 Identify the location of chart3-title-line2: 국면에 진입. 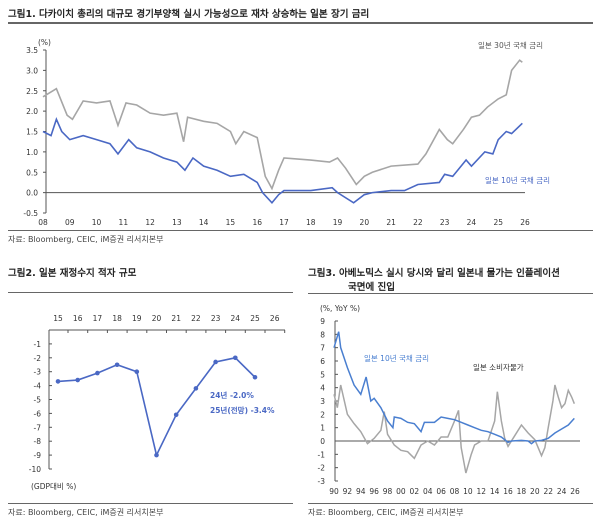
(372, 287).